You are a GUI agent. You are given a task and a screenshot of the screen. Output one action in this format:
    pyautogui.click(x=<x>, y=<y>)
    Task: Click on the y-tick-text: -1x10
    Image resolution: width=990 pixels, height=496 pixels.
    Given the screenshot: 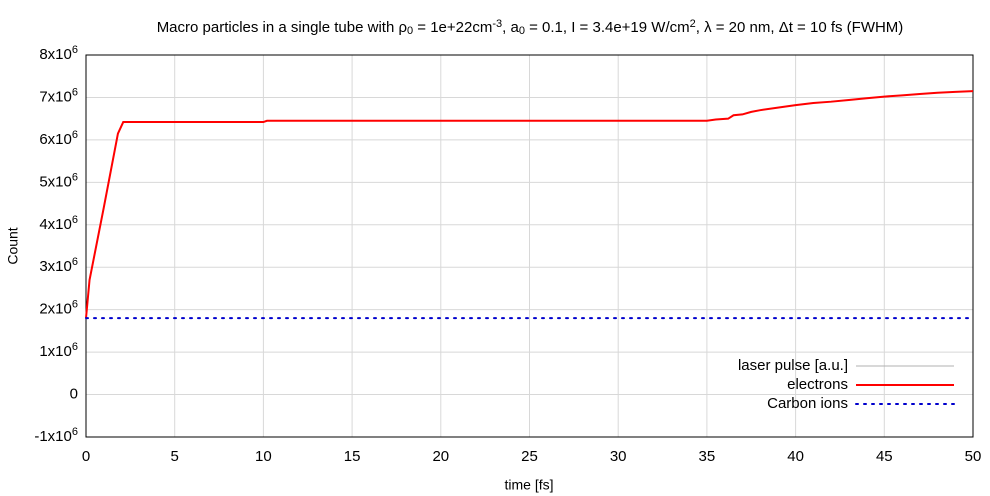 What is the action you would take?
    pyautogui.click(x=53, y=436)
    